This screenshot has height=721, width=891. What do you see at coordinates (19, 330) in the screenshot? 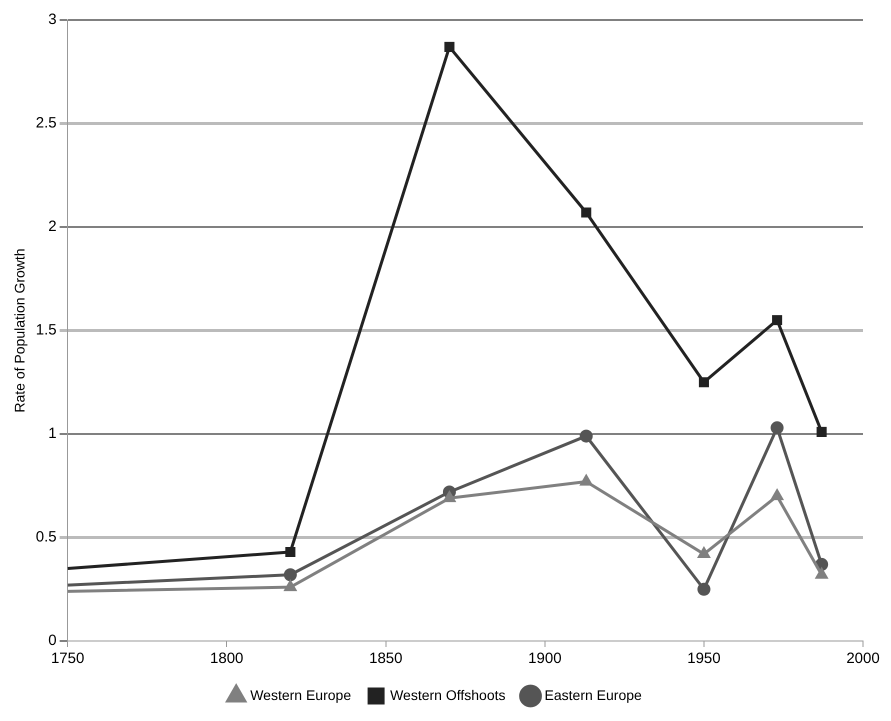
I see `y-axis-title: Rate of Population Growth` at bounding box center [19, 330].